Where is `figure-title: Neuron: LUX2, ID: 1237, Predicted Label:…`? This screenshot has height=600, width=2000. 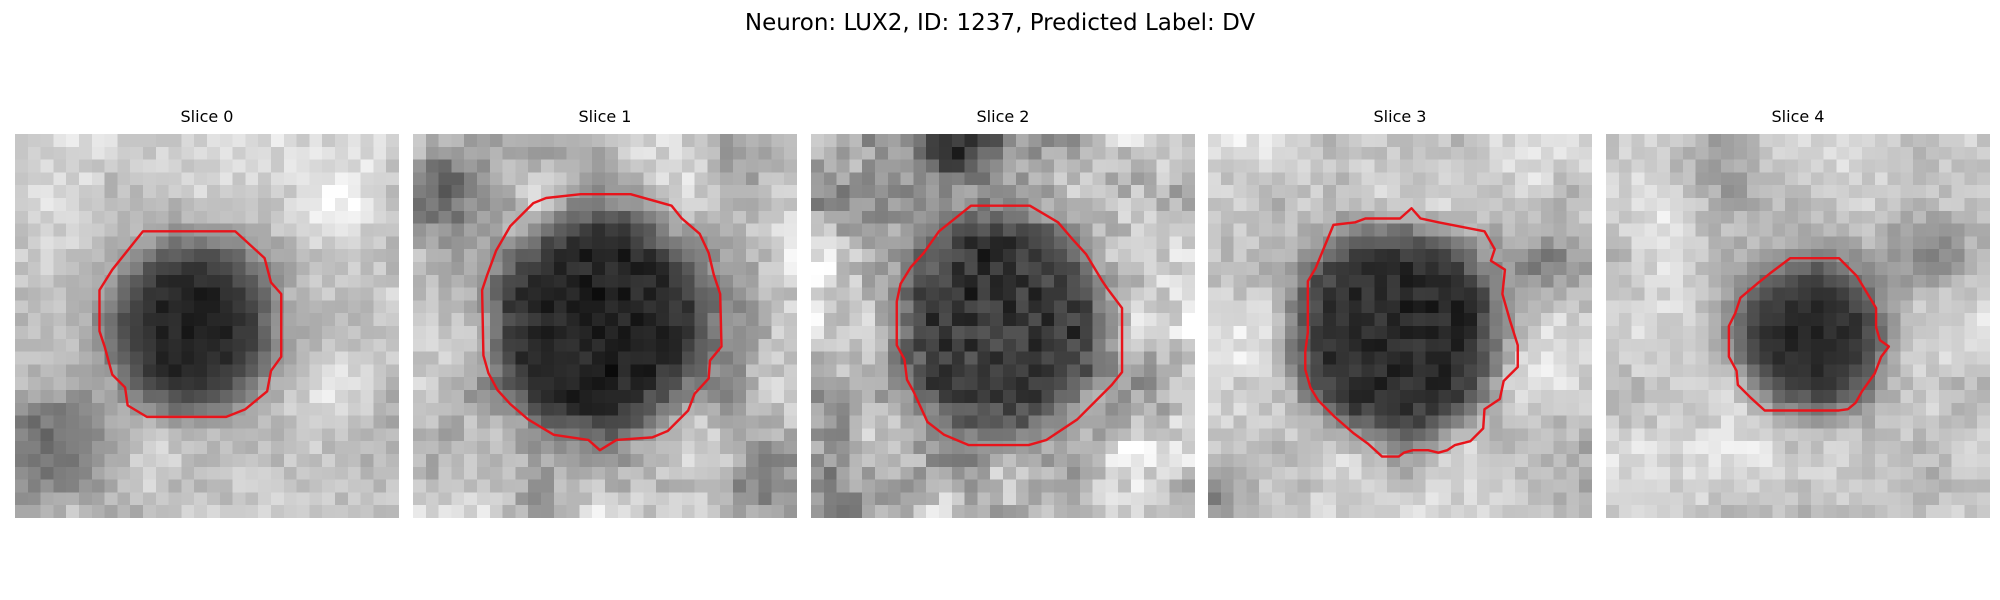
figure-title: Neuron: LUX2, ID: 1237, Predicted Label:… is located at coordinates (1000, 23).